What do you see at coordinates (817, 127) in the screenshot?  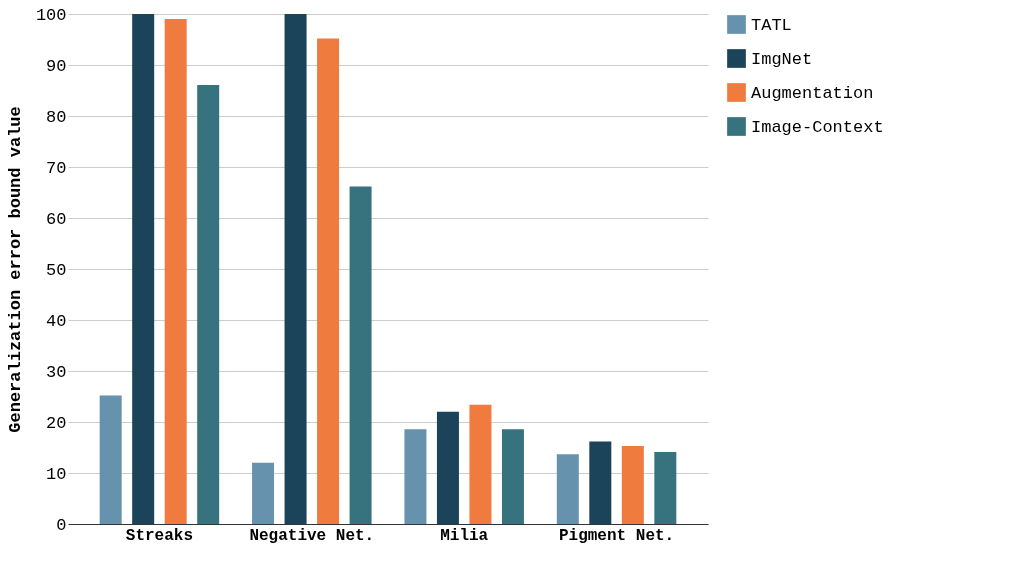 I see `legend-label: Image-Context` at bounding box center [817, 127].